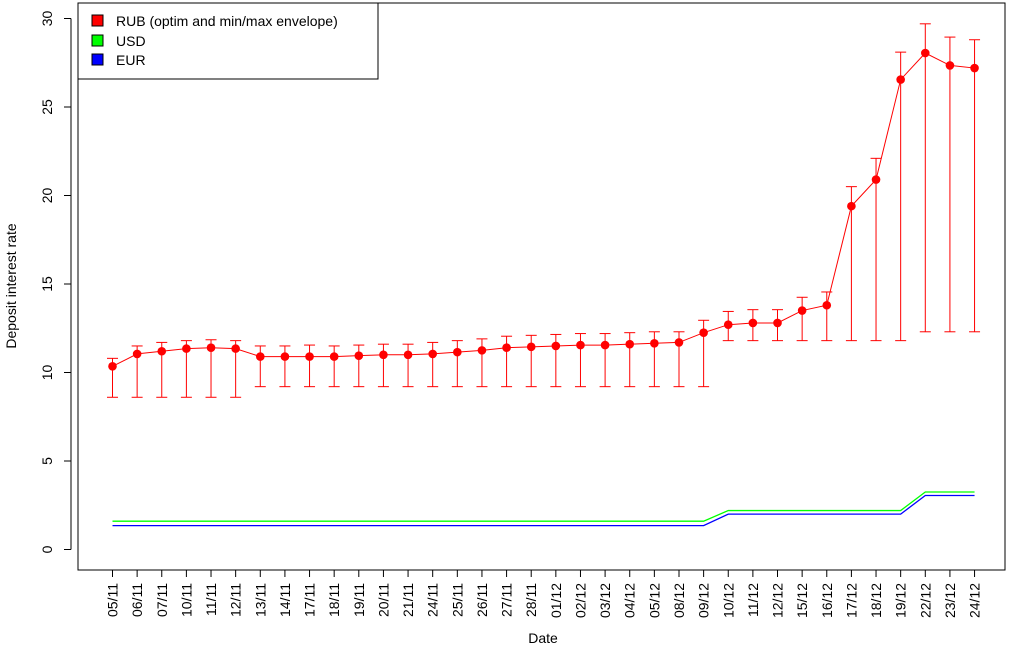 The image size is (1013, 646). I want to click on y-tick-label: 5, so click(47, 461).